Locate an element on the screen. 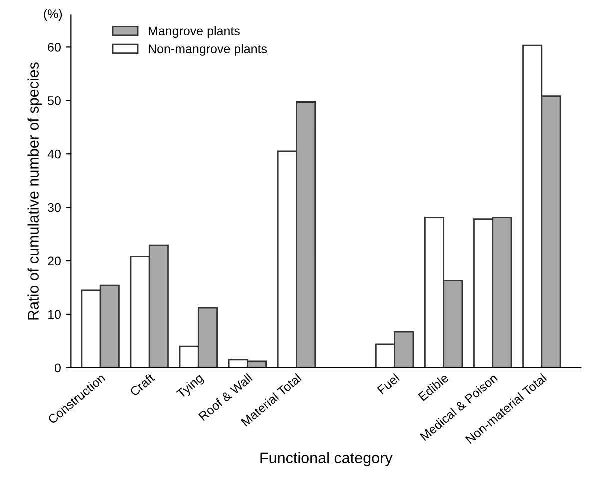 The image size is (593, 504). y-axis-title: Ratio of cumulative number of species is located at coordinates (35, 191).